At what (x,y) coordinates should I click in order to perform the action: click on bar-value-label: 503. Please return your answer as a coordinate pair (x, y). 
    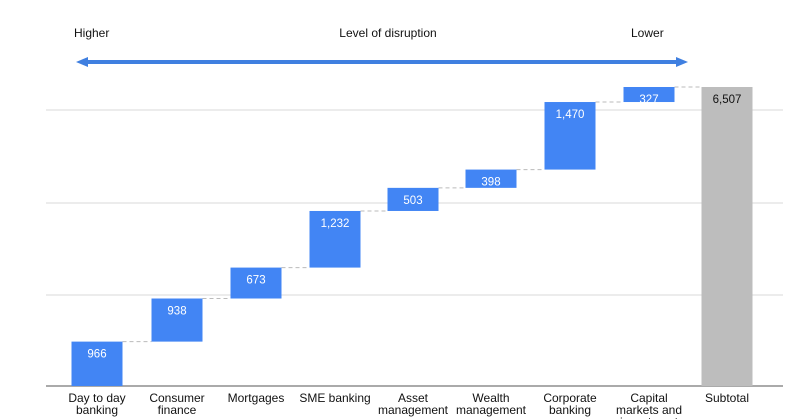
    Looking at the image, I should click on (412, 201).